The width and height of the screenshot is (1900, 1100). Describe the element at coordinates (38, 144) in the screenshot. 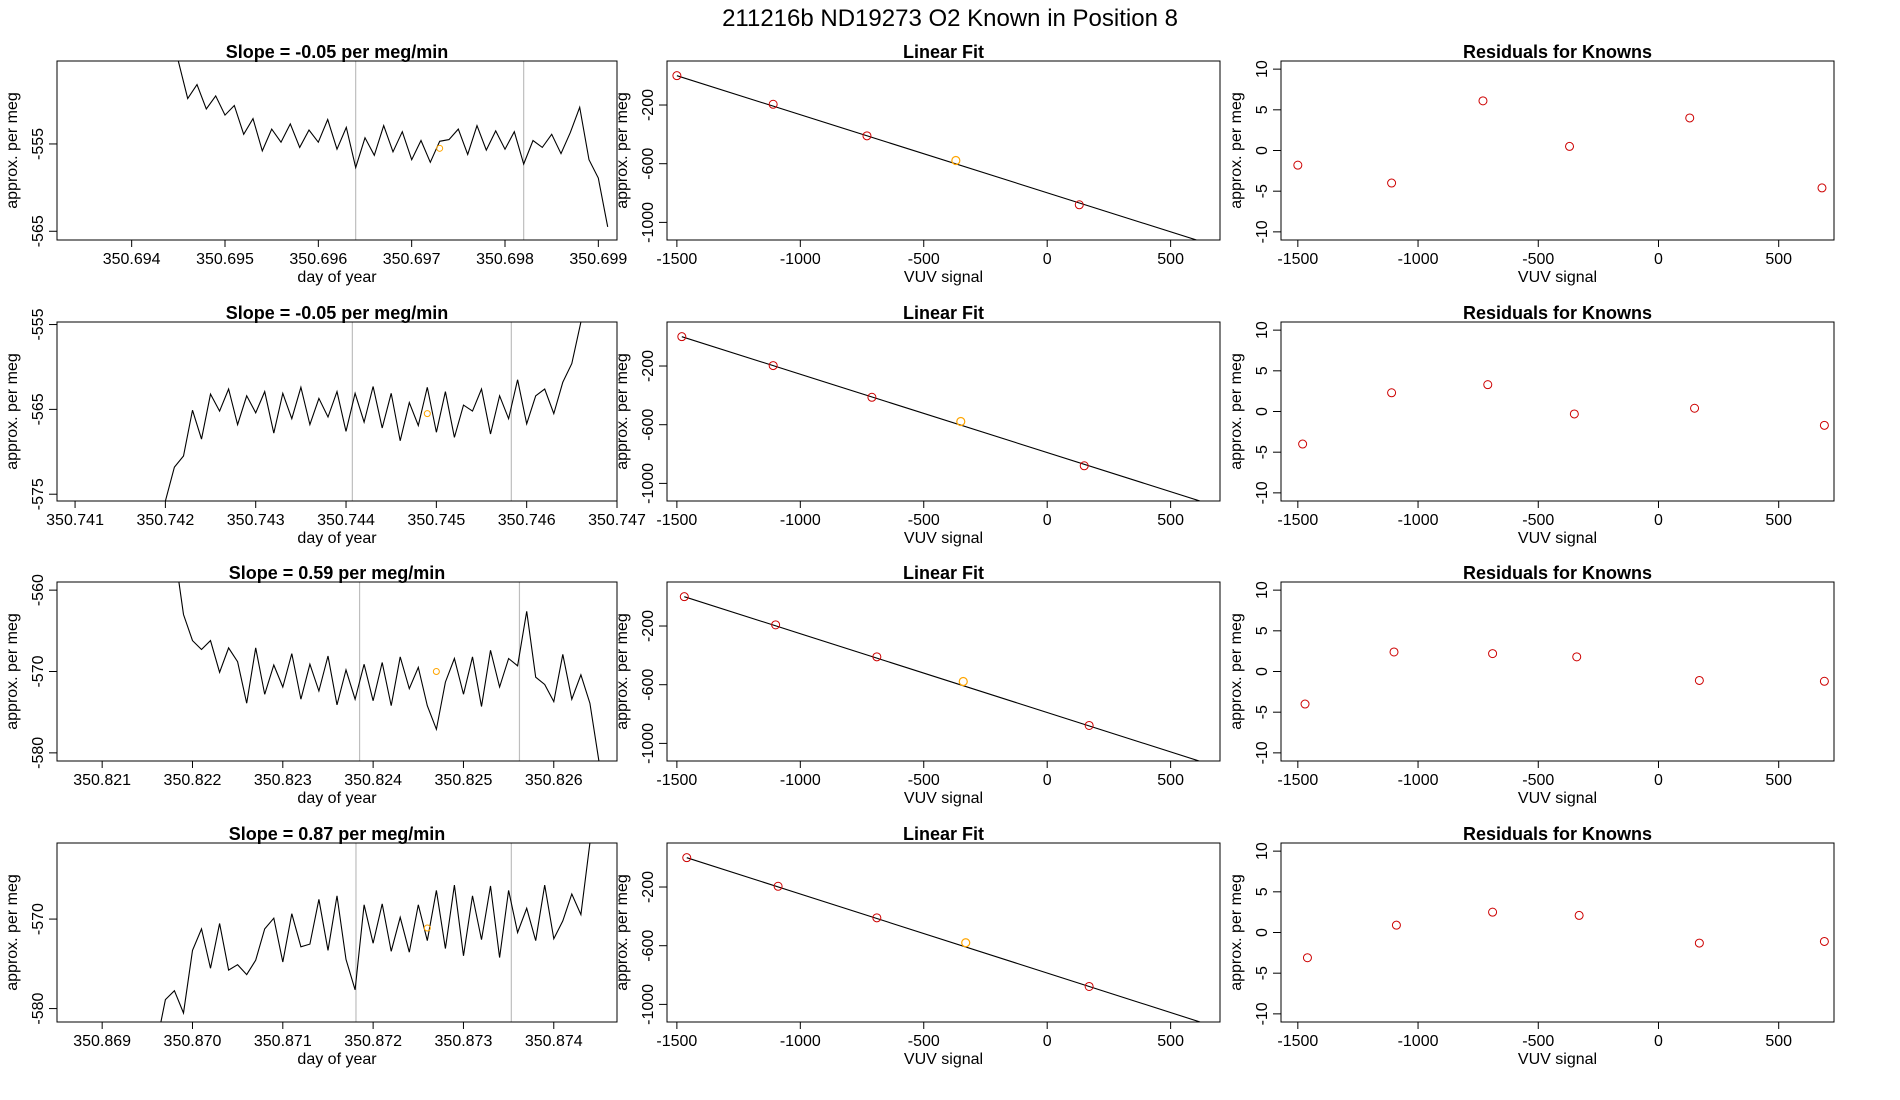

I see `y-tick-label: -555` at that location.